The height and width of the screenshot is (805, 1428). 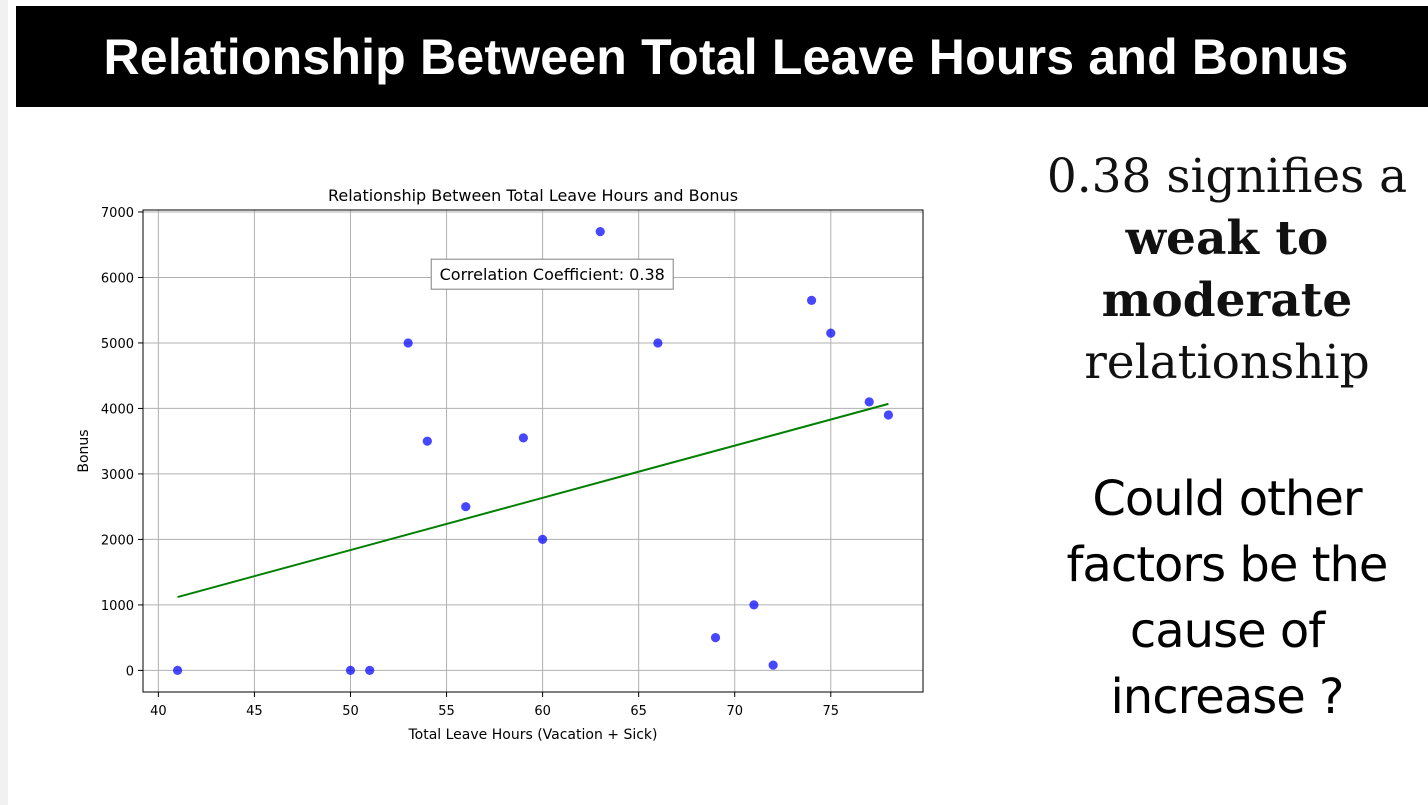 What do you see at coordinates (130, 671) in the screenshot?
I see `y-tick-label: 0` at bounding box center [130, 671].